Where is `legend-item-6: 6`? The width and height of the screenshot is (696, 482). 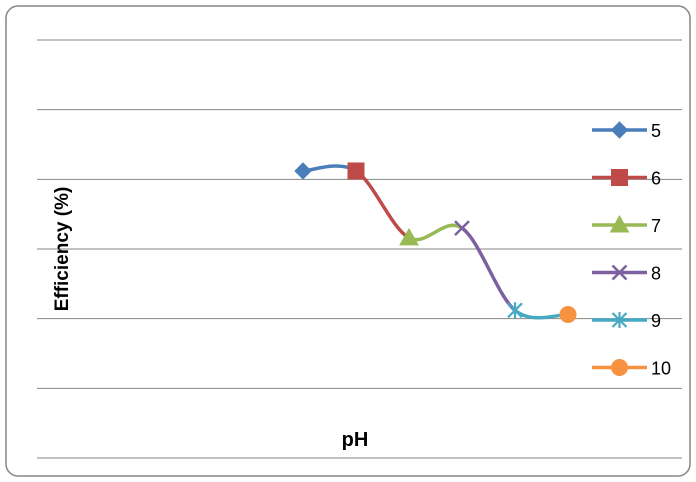 legend-item-6: 6 is located at coordinates (626, 179).